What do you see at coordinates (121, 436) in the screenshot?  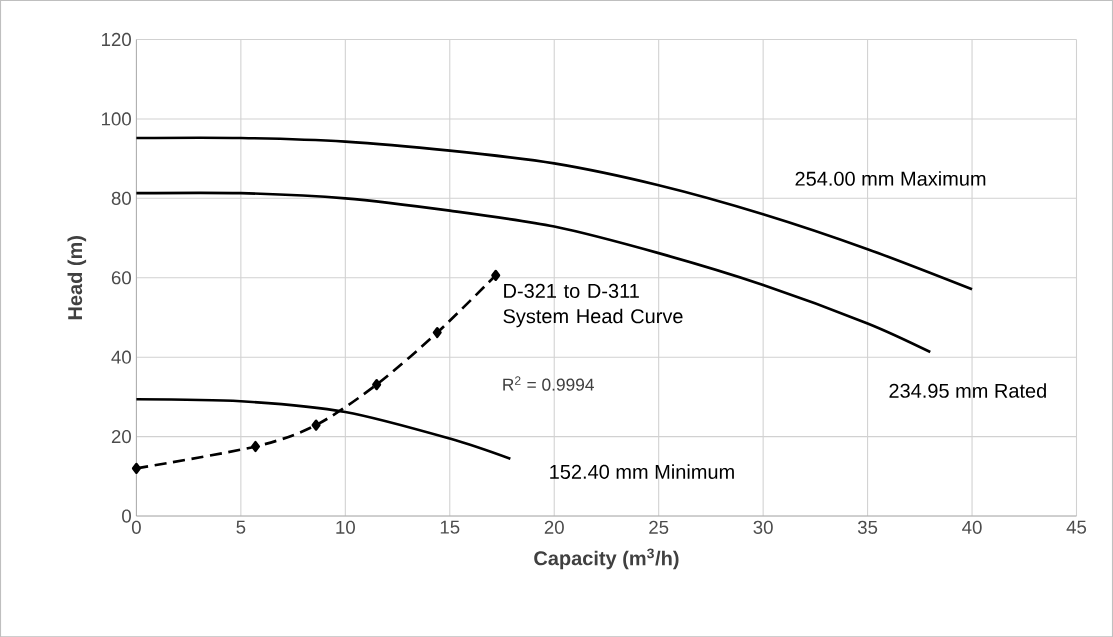 I see `y-tick-label: 20` at bounding box center [121, 436].